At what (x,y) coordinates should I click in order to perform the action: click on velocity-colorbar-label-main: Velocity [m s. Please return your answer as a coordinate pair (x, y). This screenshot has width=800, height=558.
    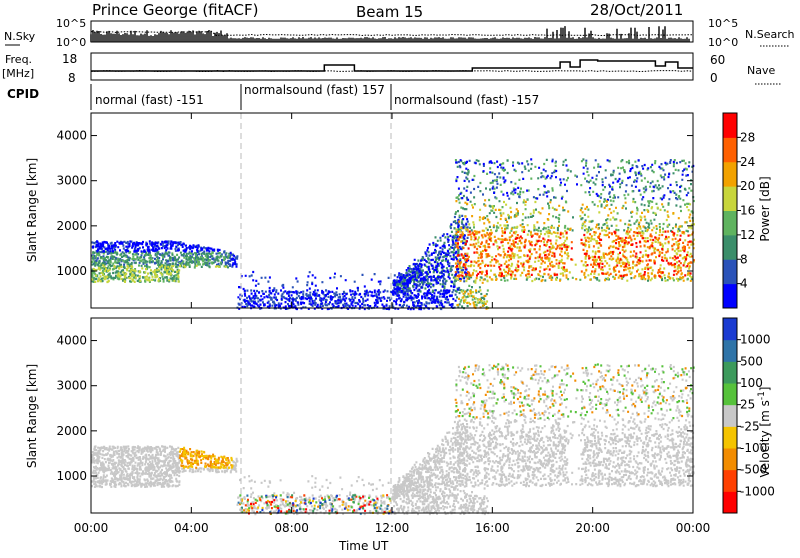
    Looking at the image, I should click on (765, 438).